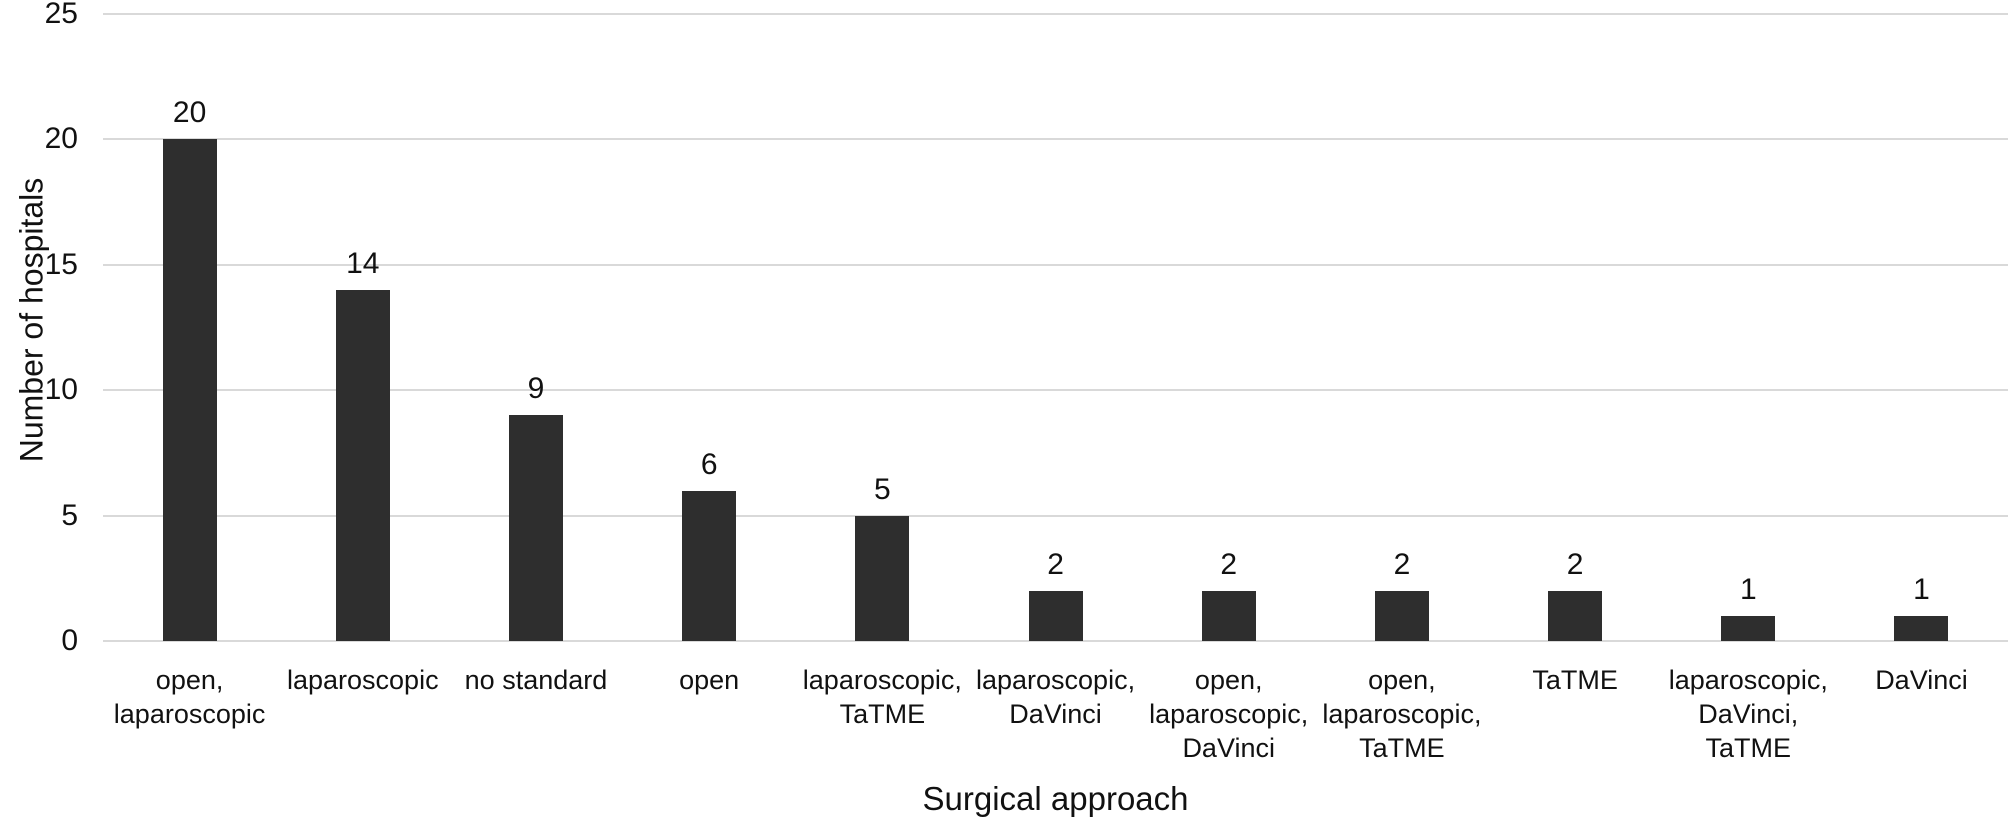  Describe the element at coordinates (189, 697) in the screenshot. I see `x-category-label: open, laparoscopic` at that location.